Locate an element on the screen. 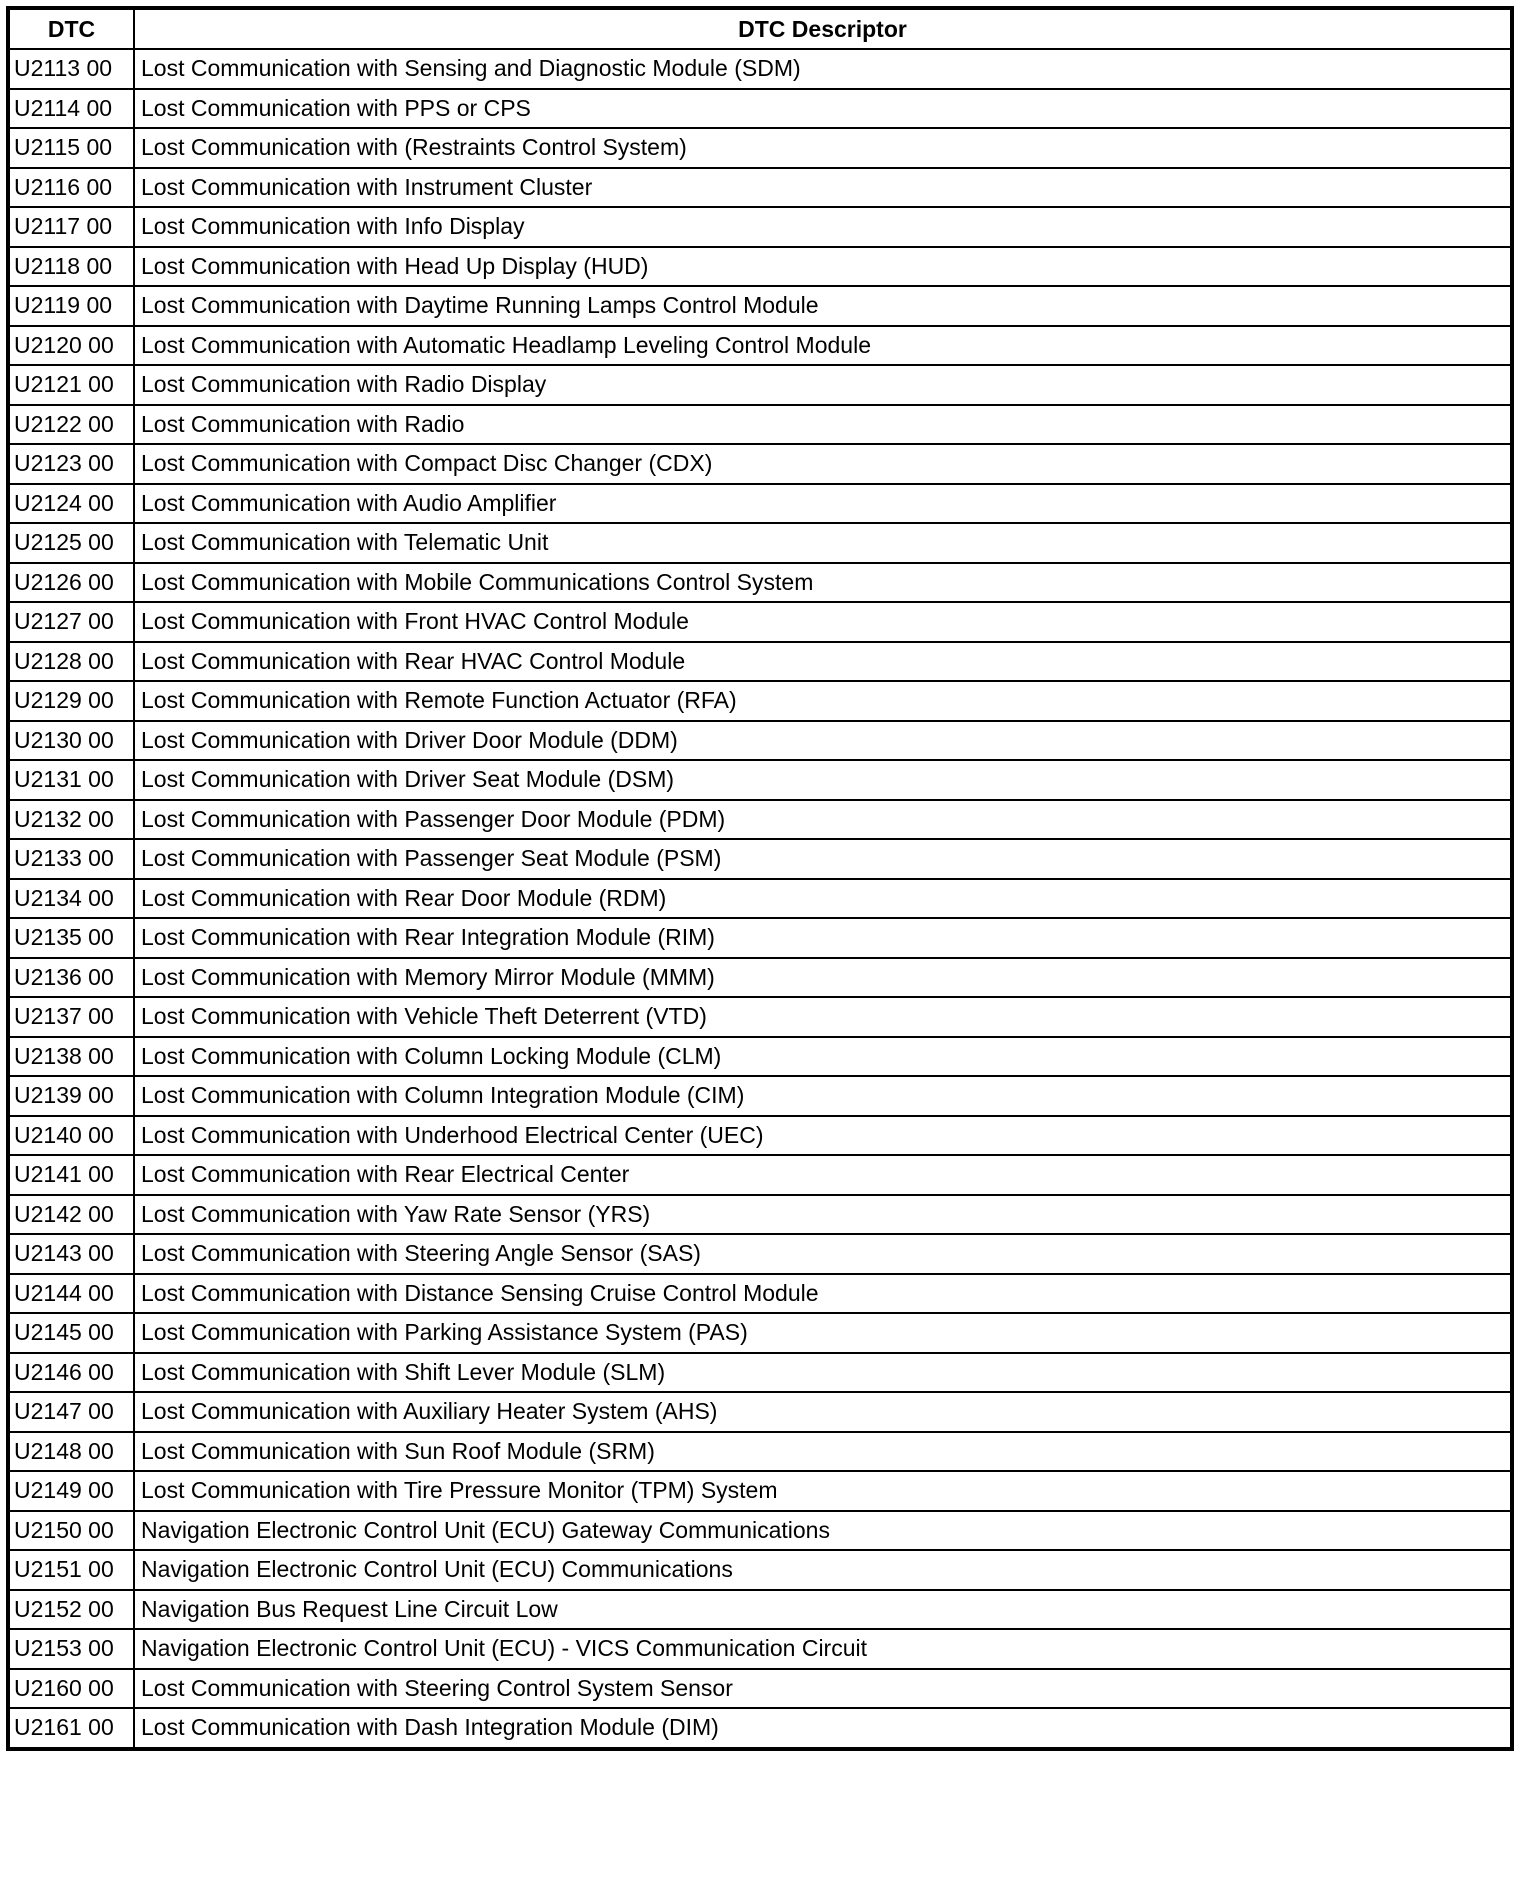  dtc-code: U2120 00 is located at coordinates (71, 345).